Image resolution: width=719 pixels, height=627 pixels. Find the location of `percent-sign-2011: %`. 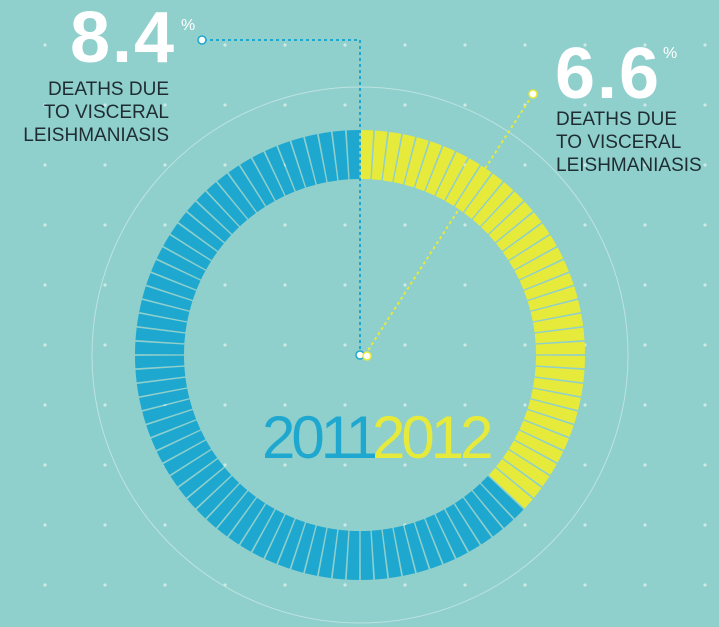

percent-sign-2011: % is located at coordinates (188, 25).